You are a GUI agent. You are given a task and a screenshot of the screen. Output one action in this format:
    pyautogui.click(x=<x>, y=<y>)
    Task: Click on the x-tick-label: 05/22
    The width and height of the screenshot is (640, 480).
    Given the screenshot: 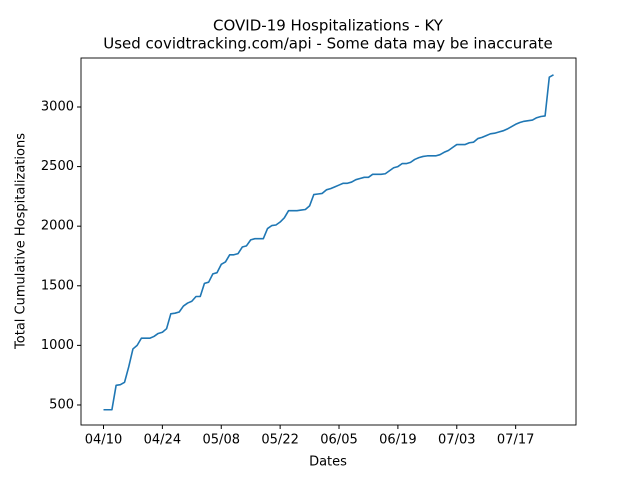 What is the action you would take?
    pyautogui.click(x=279, y=440)
    